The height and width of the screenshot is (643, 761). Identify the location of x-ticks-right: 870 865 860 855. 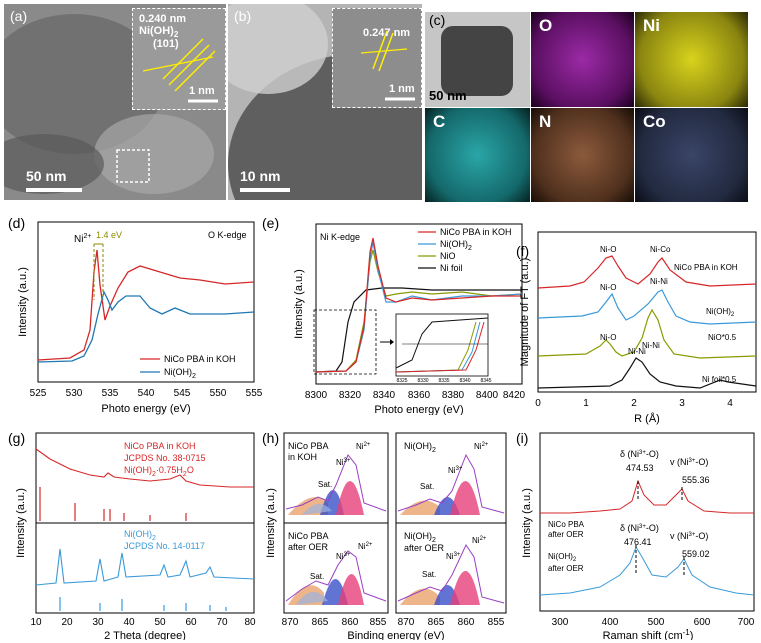
(451, 622).